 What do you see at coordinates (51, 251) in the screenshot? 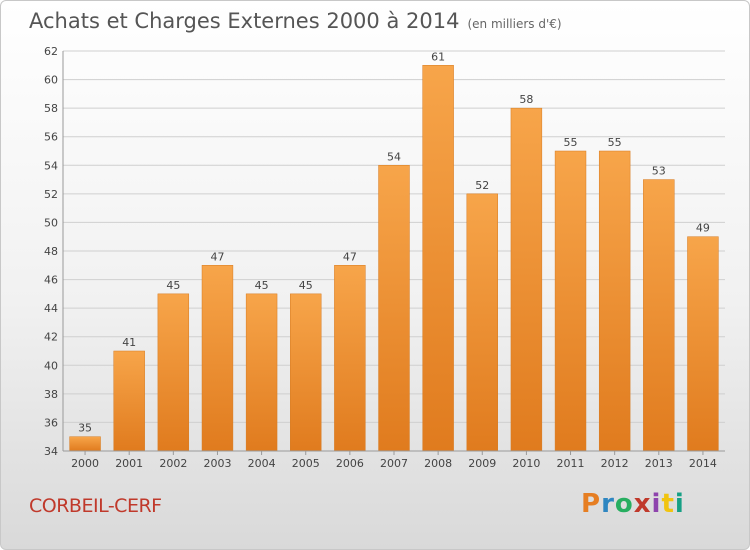
I see `y-tick-label: 48` at bounding box center [51, 251].